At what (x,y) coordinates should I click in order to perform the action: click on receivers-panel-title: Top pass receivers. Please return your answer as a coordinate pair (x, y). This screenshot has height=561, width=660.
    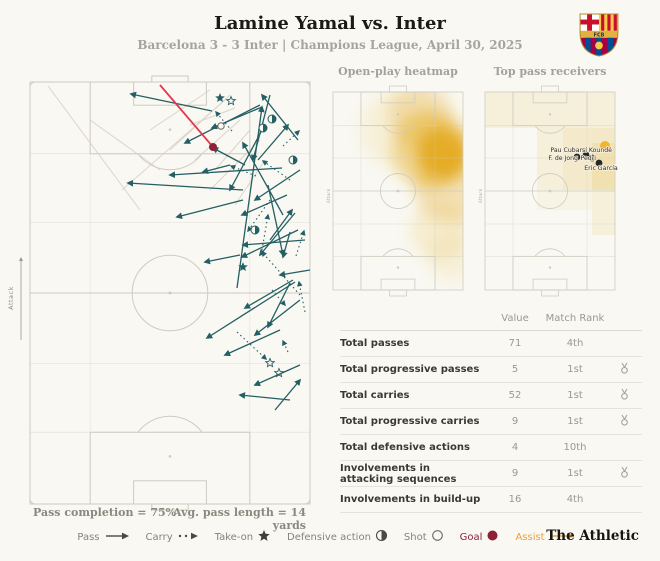
    Looking at the image, I should click on (550, 71).